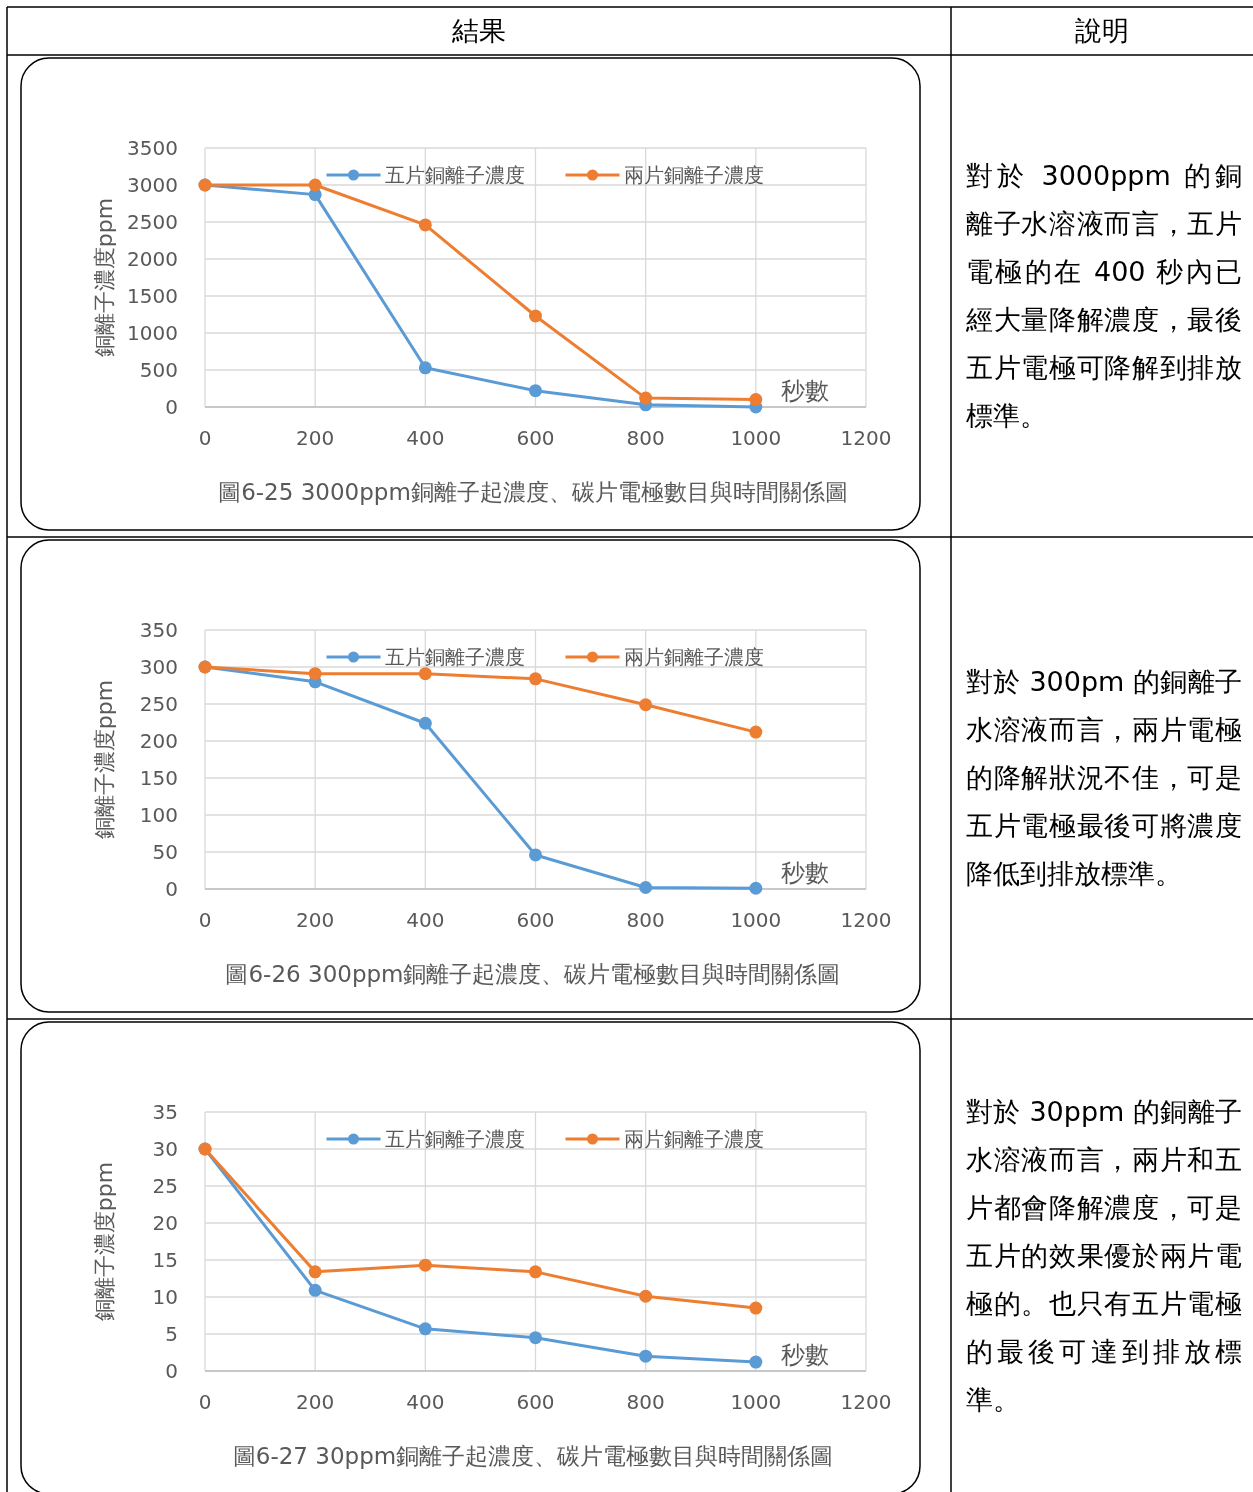 This screenshot has height=1492, width=1253. I want to click on text: 對於 30ppm 的銅離子水溶液而言，兩片和五片都會降解濃度，可是五片的效果優於兩片電極的。也只有五片電極的最後可達到排放標準。, so click(1104, 1255).